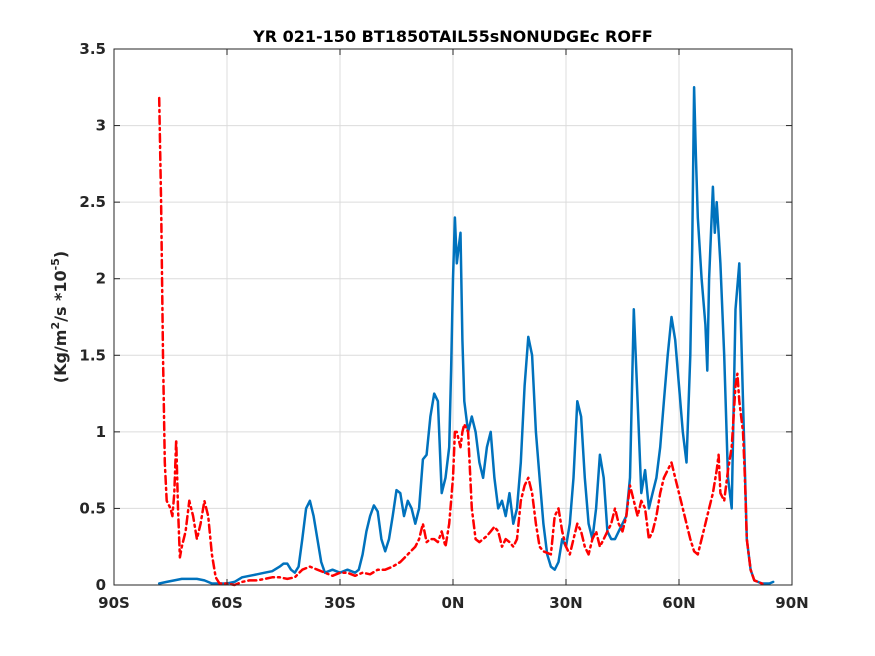 This screenshot has height=656, width=875. What do you see at coordinates (114, 603) in the screenshot?
I see `x-tick-label: 90S` at bounding box center [114, 603].